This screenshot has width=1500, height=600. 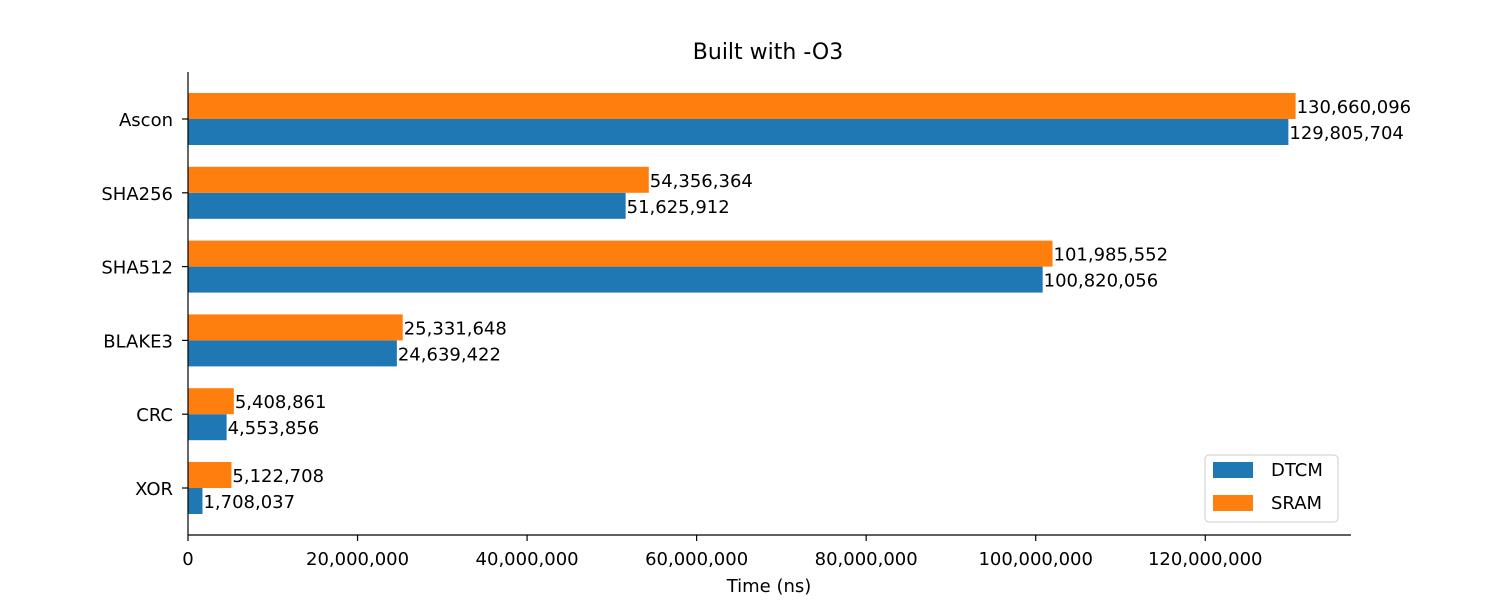 I want to click on y-axis: Ascon SHA256 SHA512 BLAKE3 CRC XOR, so click(x=144, y=305).